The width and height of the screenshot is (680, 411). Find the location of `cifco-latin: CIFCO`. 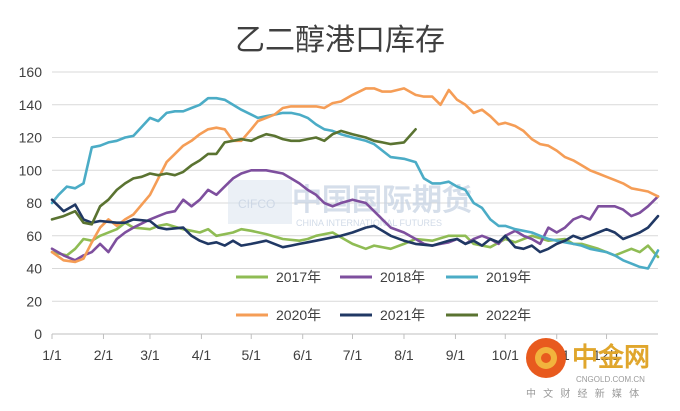

cifco-latin: CIFCO is located at coordinates (256, 204).